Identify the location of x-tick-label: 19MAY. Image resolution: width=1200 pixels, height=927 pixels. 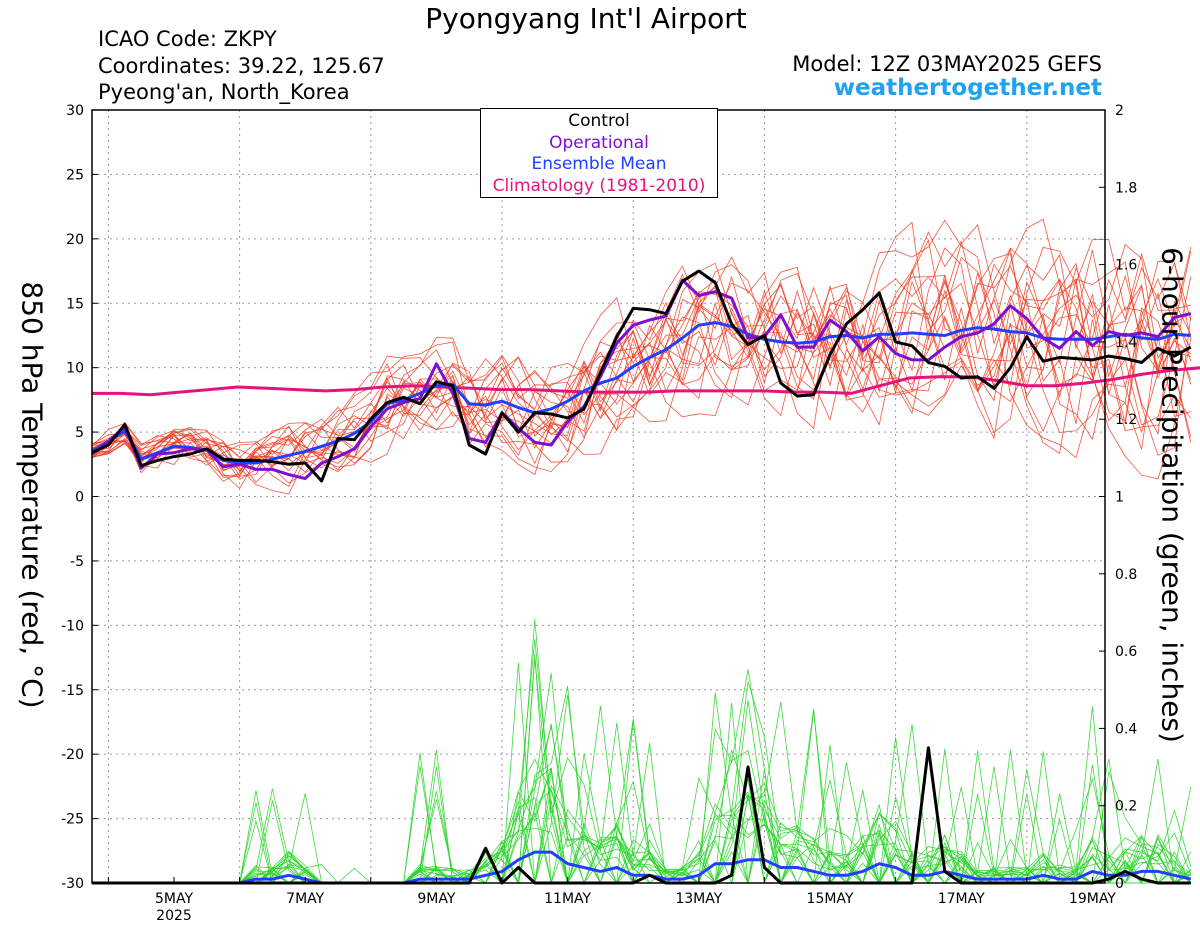
(1092, 899).